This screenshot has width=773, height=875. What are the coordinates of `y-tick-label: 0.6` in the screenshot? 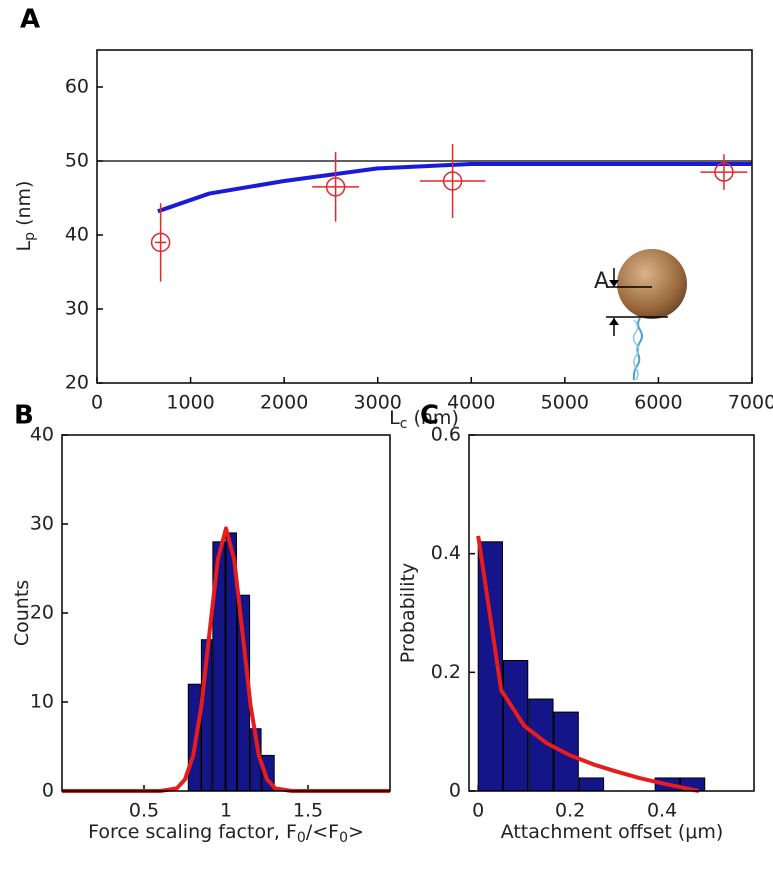 It's located at (446, 435).